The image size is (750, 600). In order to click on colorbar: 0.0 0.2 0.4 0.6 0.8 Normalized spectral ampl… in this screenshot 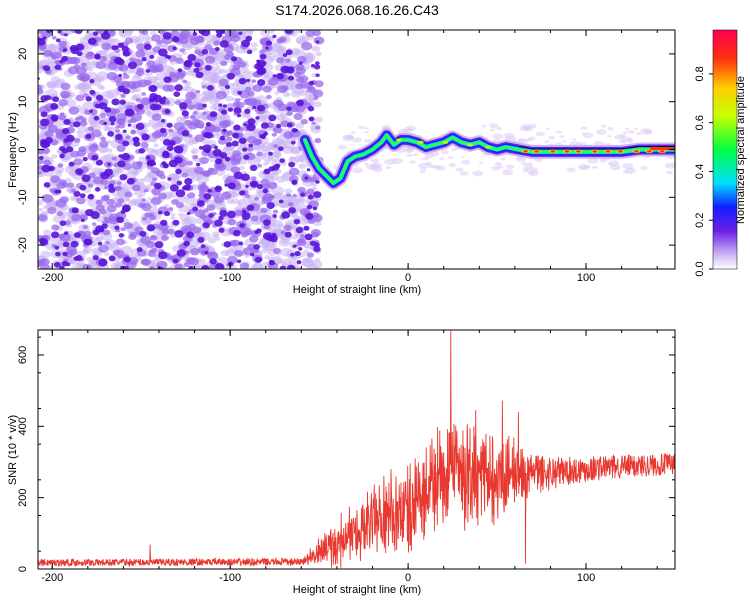, I will do `click(720, 153)`.